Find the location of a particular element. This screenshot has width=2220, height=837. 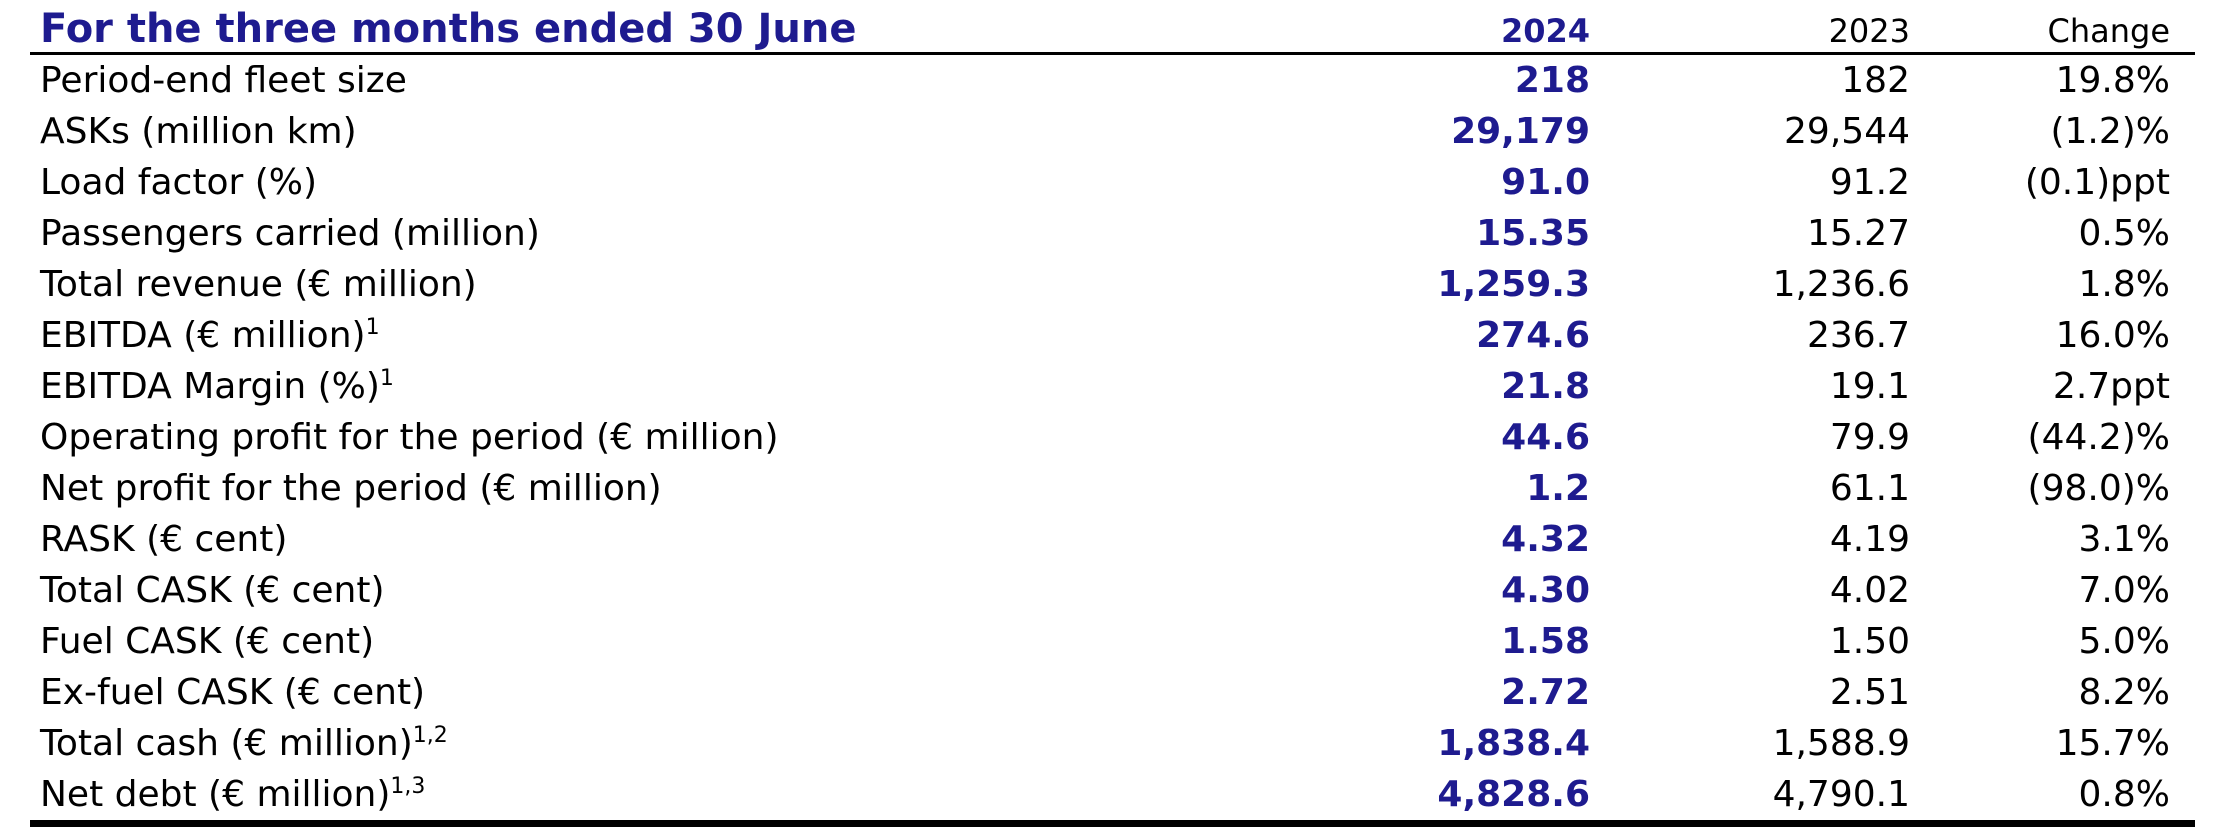

column-header-change: Change is located at coordinates (2108, 31).